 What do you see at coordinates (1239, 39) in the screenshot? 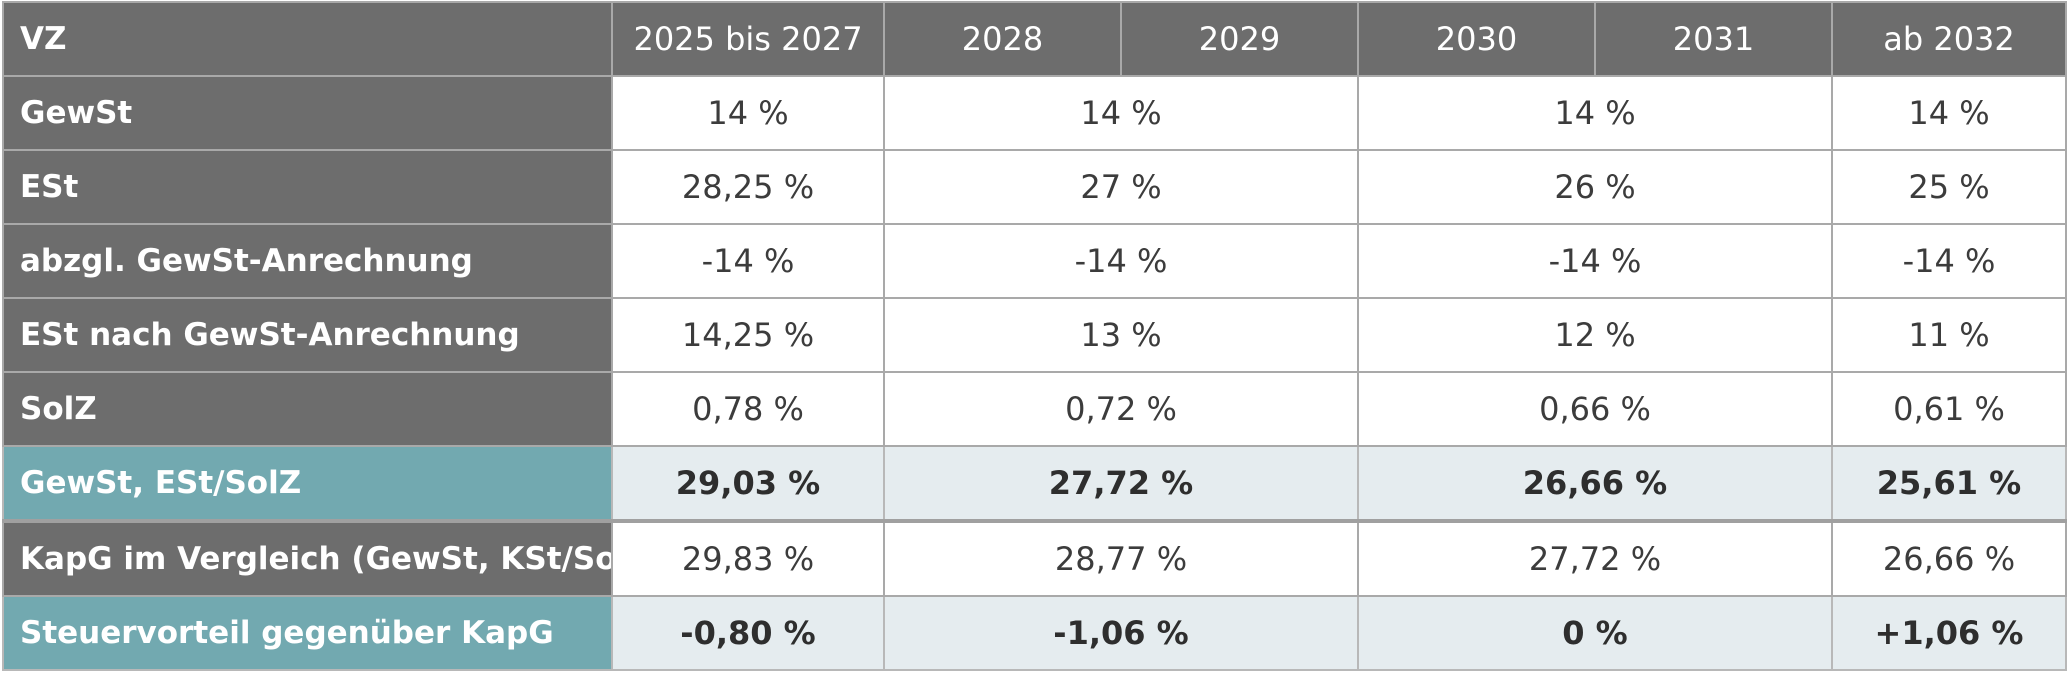
I see `header-year-2029: 2029` at bounding box center [1239, 39].